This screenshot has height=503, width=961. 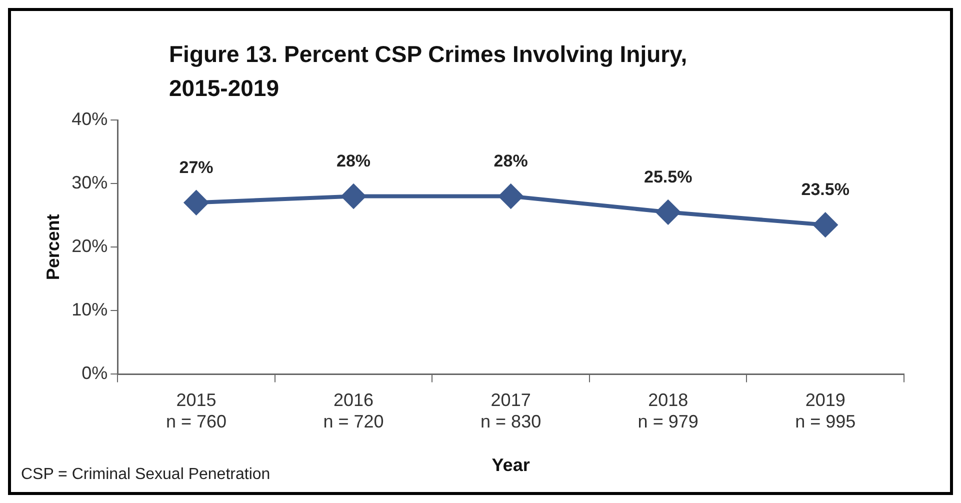 I want to click on y-tick-label: 40%, so click(x=90, y=118).